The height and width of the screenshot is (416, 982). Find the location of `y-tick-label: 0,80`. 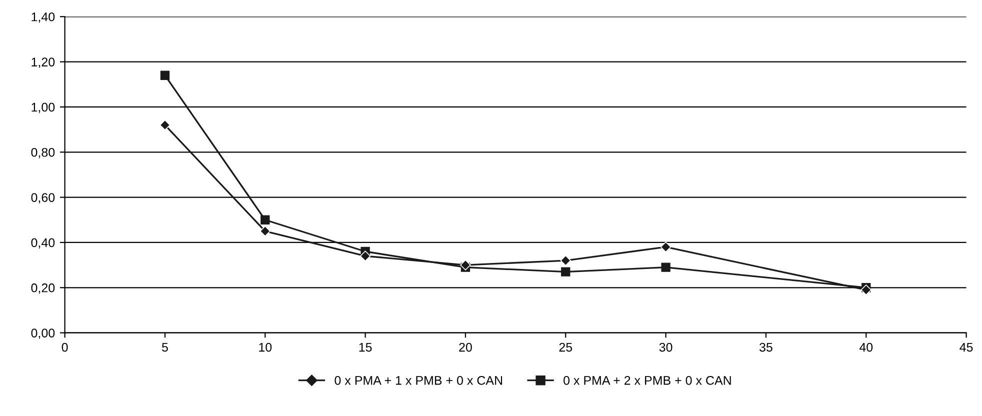

y-tick-label: 0,80 is located at coordinates (43, 153).